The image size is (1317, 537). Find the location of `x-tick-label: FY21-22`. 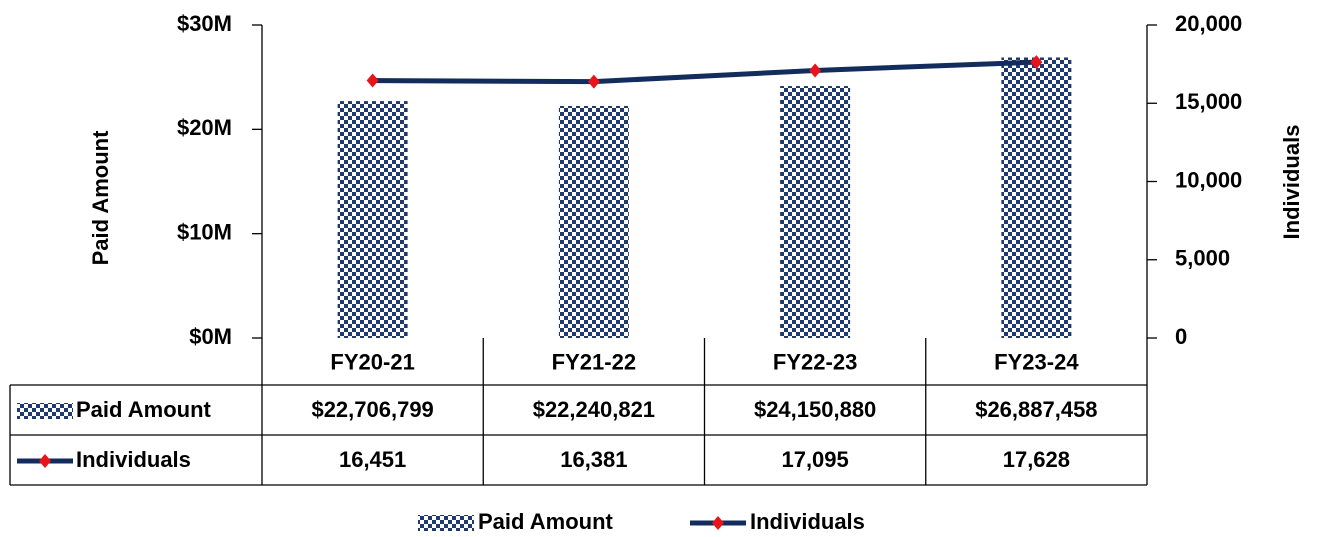

x-tick-label: FY21-22 is located at coordinates (594, 361).